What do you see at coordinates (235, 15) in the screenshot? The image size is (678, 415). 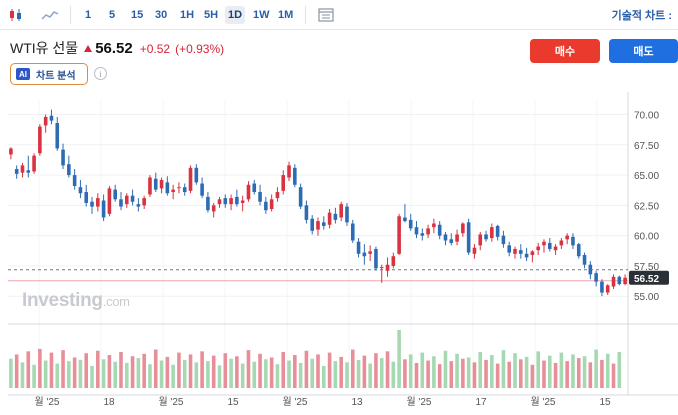 I see `timeframe-1d: 1D` at bounding box center [235, 15].